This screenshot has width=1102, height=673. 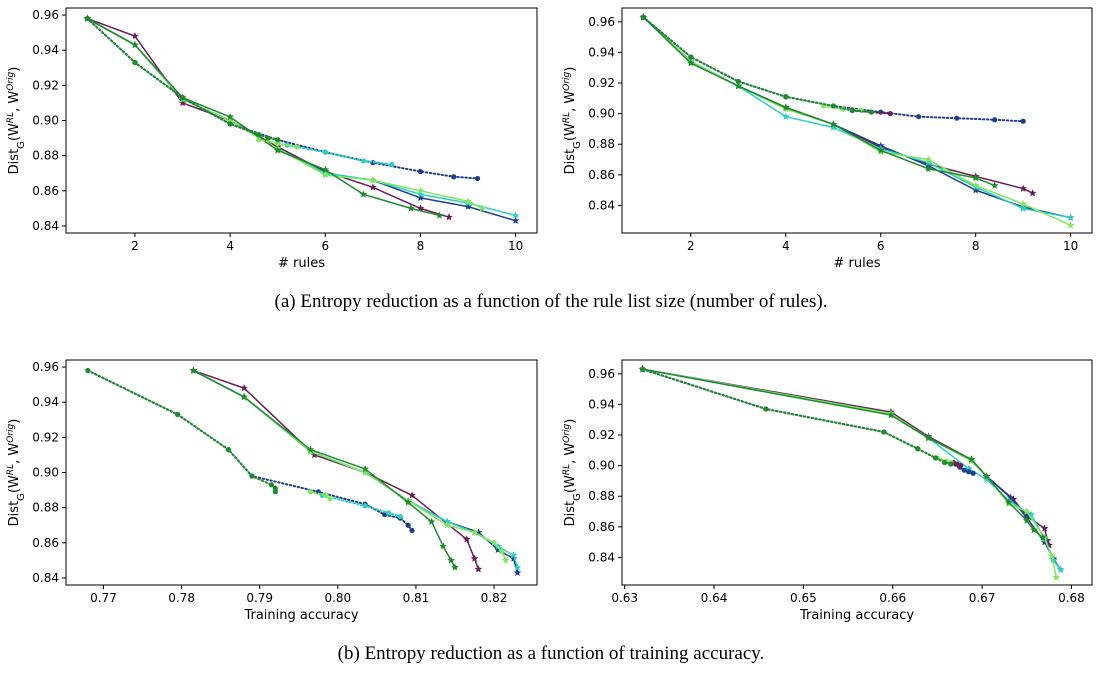 I want to click on axes-frame, so click(x=857, y=120).